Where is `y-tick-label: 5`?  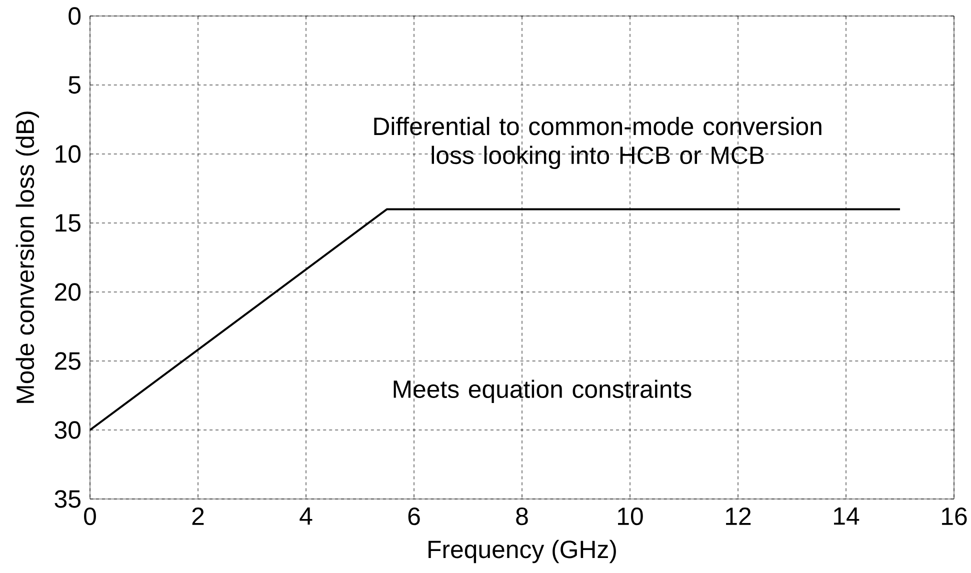 y-tick-label: 5 is located at coordinates (74, 85).